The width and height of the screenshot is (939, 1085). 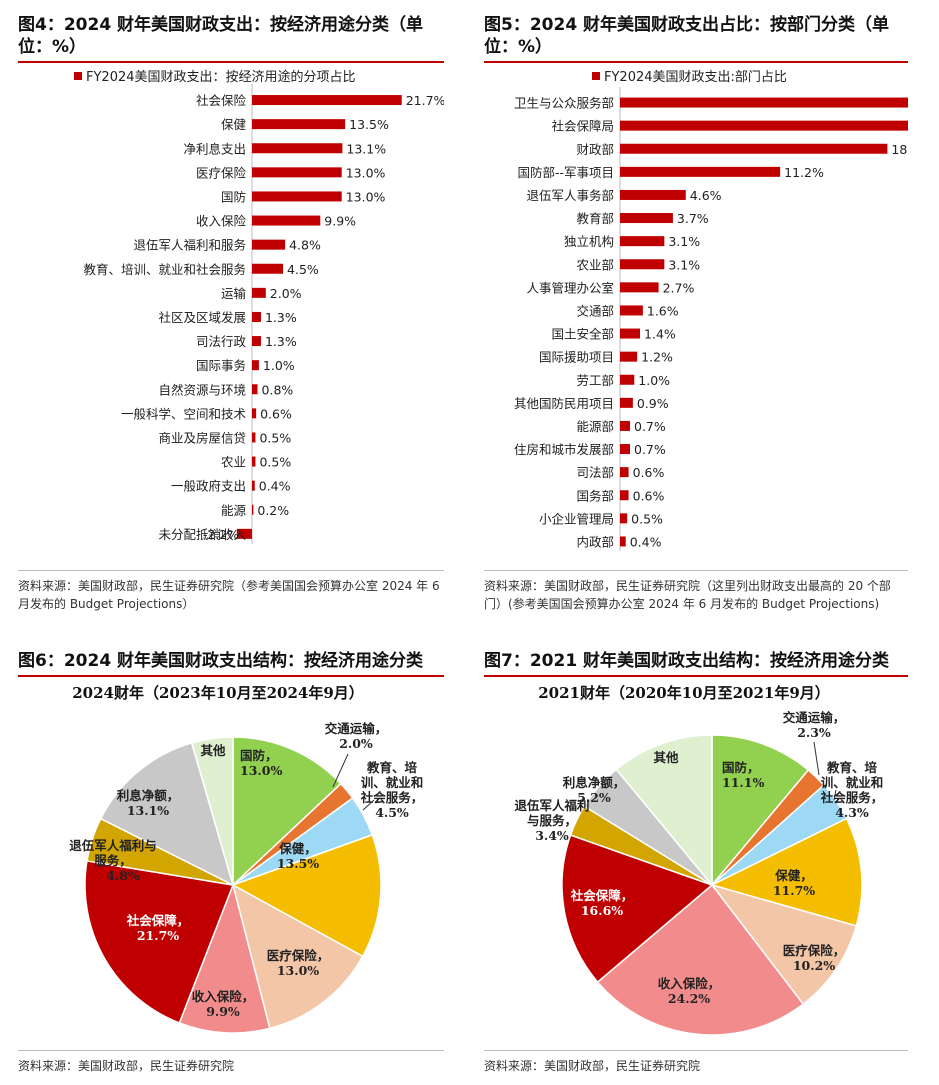 I want to click on category-label: 国防, so click(x=233, y=196).